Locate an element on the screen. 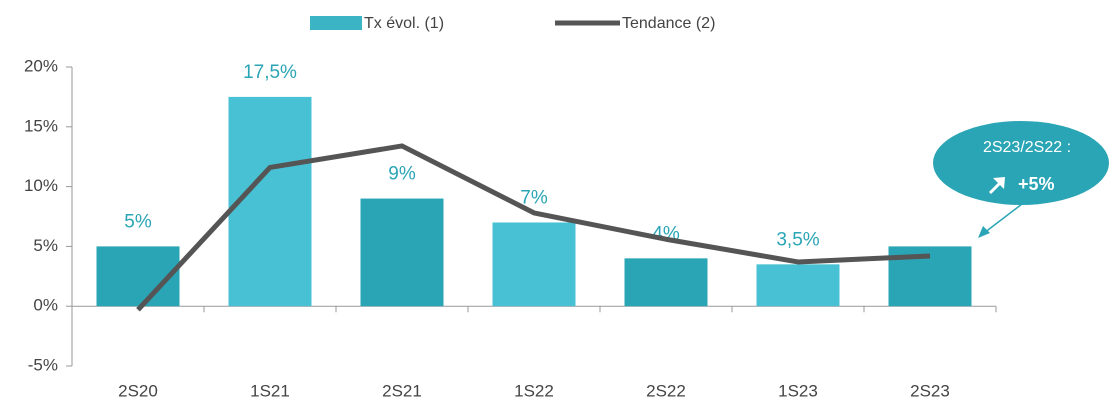  y-tick-label: 15% is located at coordinates (41, 125).